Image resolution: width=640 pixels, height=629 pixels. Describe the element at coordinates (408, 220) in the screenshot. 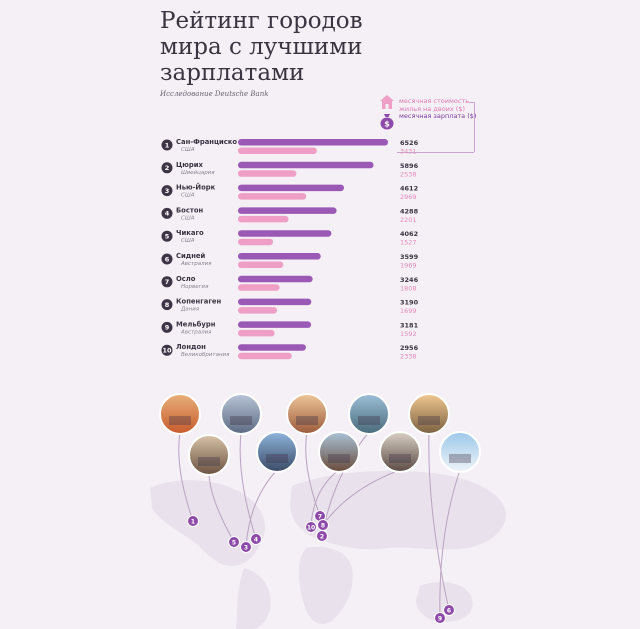

I see `rent-value: 2201` at that location.